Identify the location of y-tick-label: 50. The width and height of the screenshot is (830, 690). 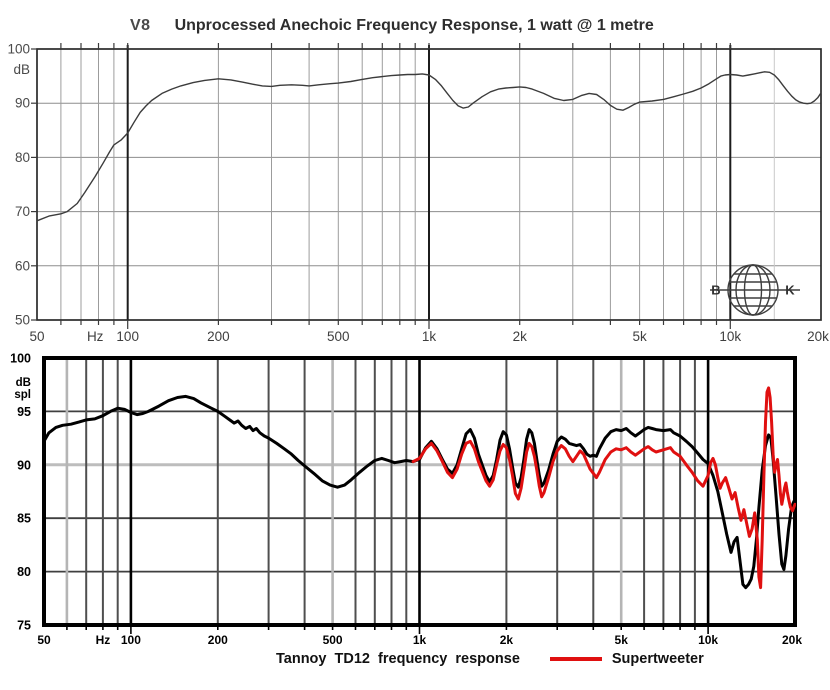
(22, 320).